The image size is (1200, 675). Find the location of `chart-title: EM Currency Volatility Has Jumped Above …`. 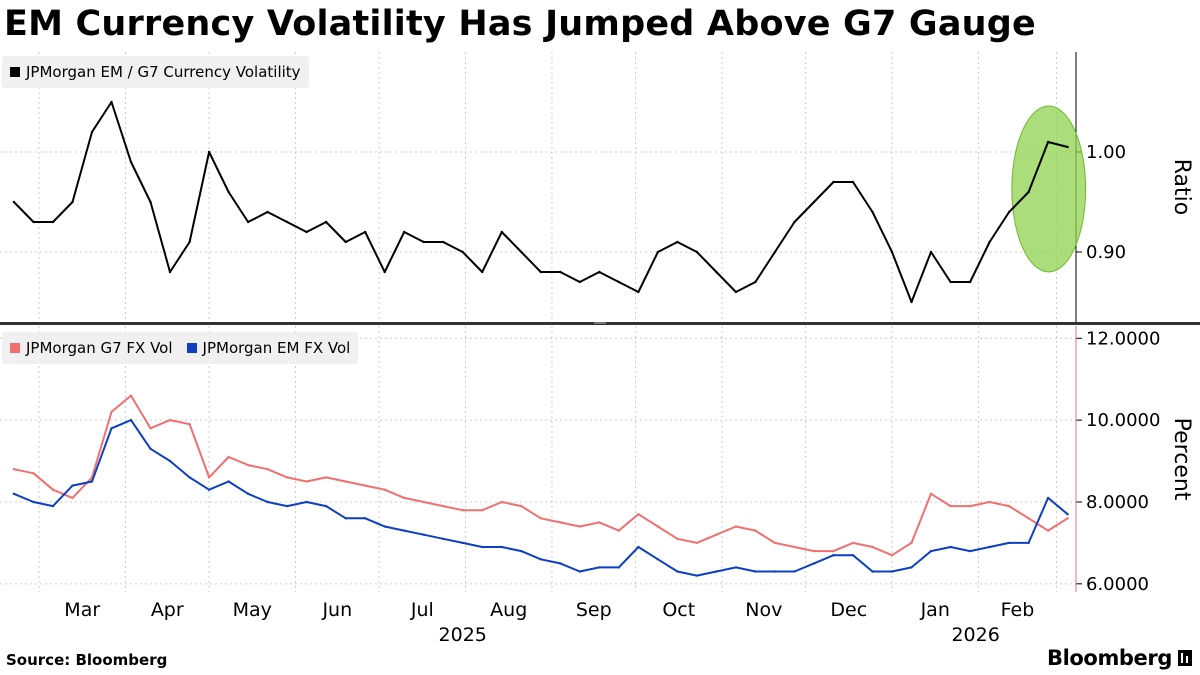

chart-title: EM Currency Volatility Has Jumped Above … is located at coordinates (520, 24).